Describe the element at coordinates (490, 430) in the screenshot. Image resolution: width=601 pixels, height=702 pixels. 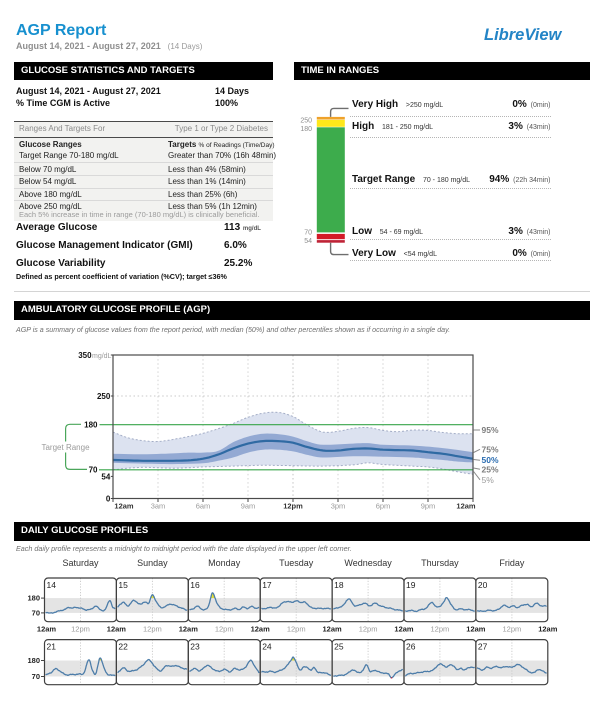
I see `svg-text: 95%` at that location.